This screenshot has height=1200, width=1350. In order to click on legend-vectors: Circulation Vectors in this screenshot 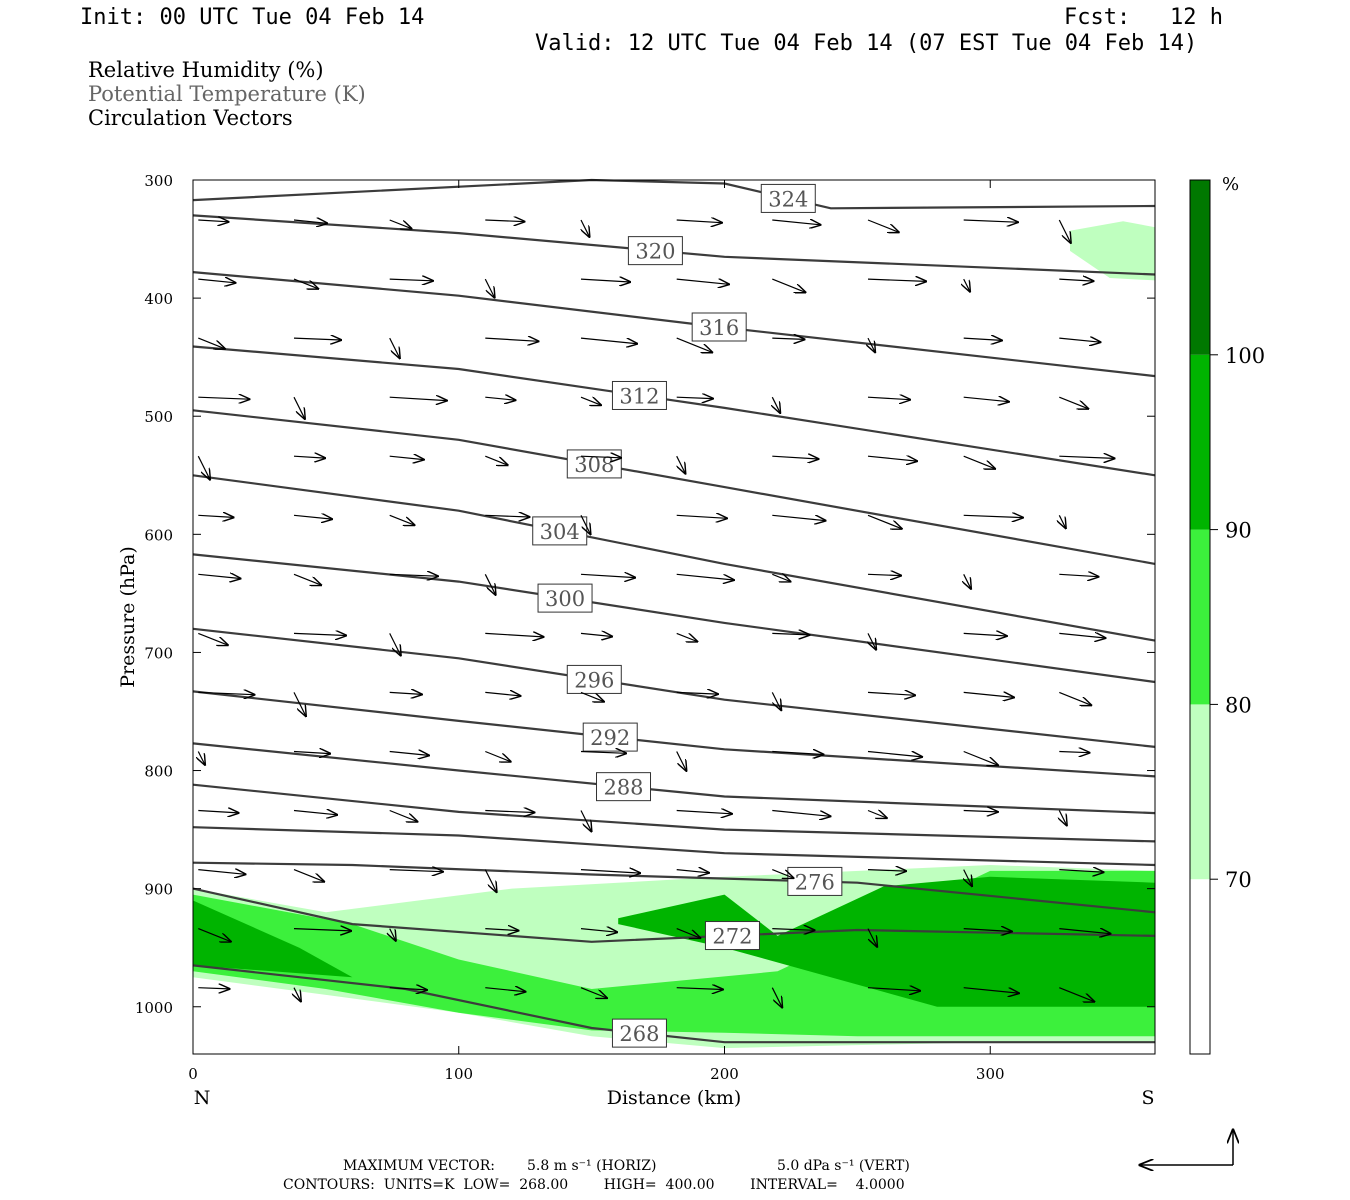, I will do `click(190, 118)`.